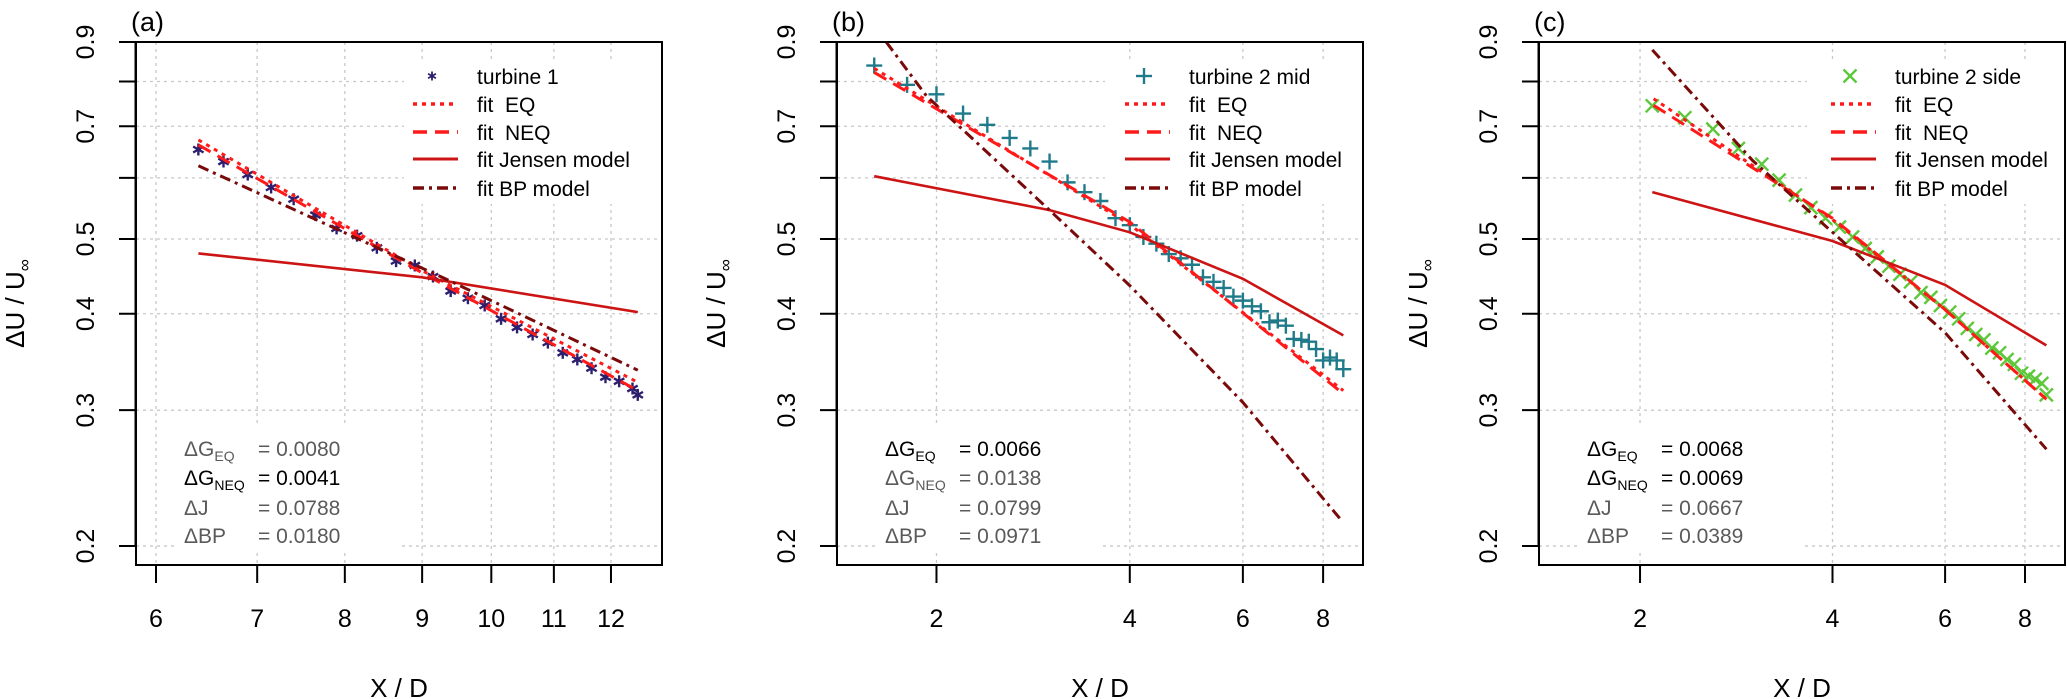 This screenshot has height=699, width=2067. I want to click on stat-value: = 0.0066, so click(1000, 449).